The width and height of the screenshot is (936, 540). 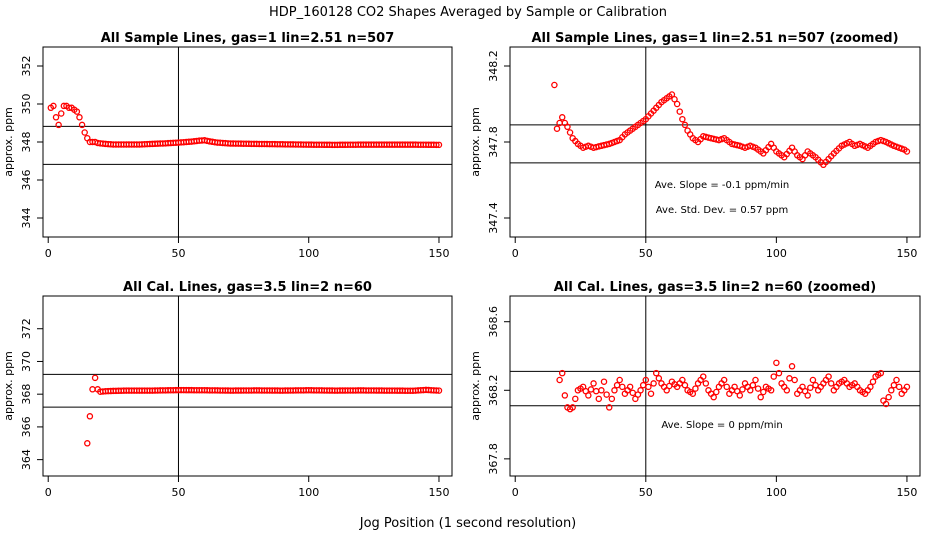 I want to click on panel-2-x-tick-label: 50, so click(x=646, y=253).